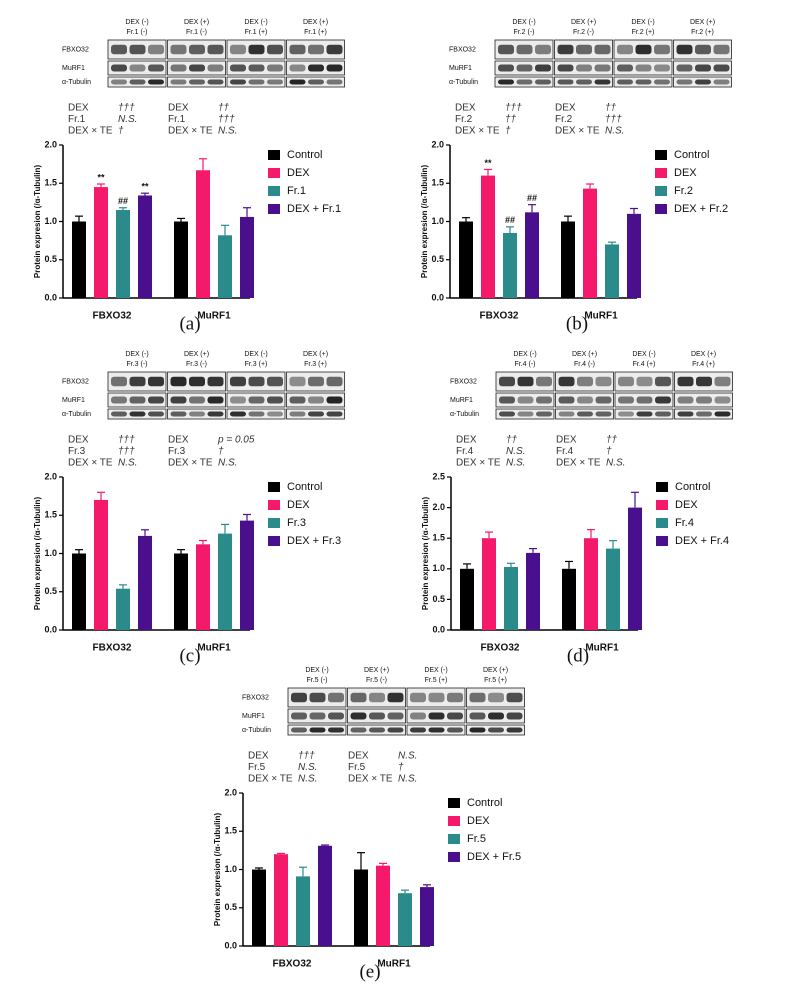 This screenshot has width=791, height=991. Describe the element at coordinates (315, 32) in the screenshot. I see `lane-label: Fr.1 (+)` at that location.